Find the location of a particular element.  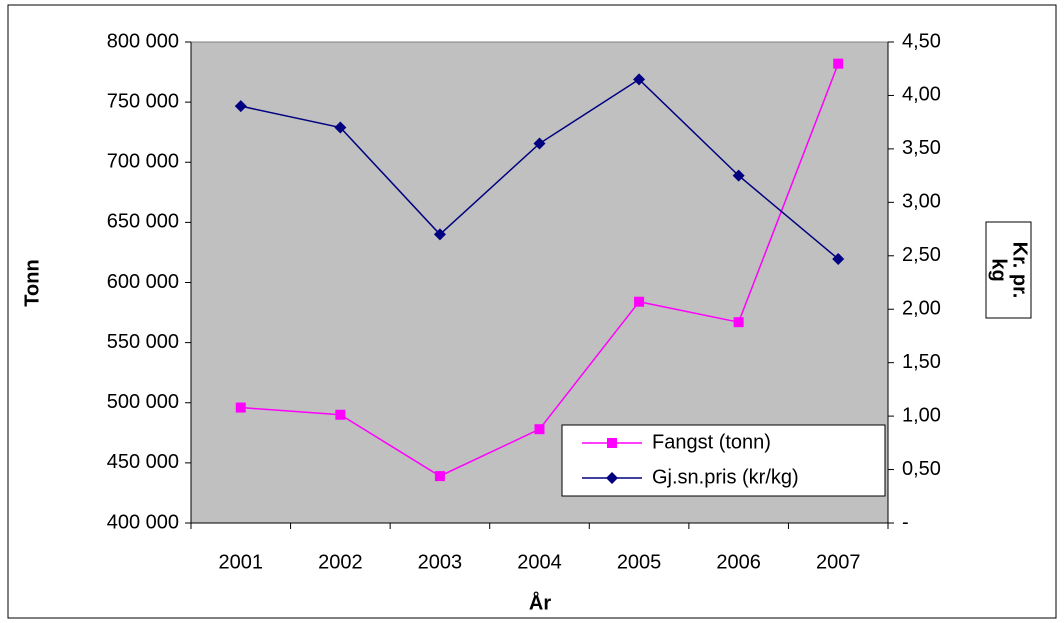

y-tick-label: 500 000 is located at coordinates (143, 402).